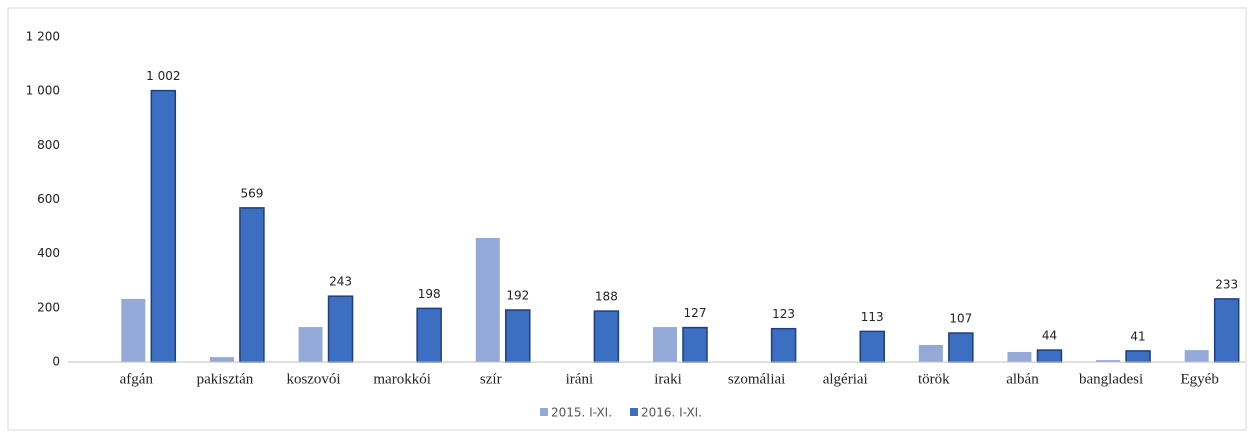  I want to click on y-tick-label: 400, so click(48, 253).